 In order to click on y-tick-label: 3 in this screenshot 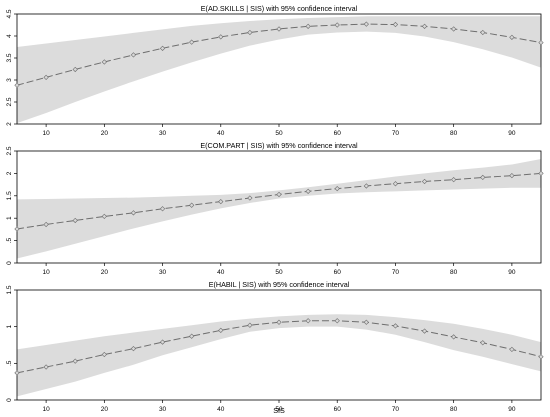, I will do `click(9, 80)`.